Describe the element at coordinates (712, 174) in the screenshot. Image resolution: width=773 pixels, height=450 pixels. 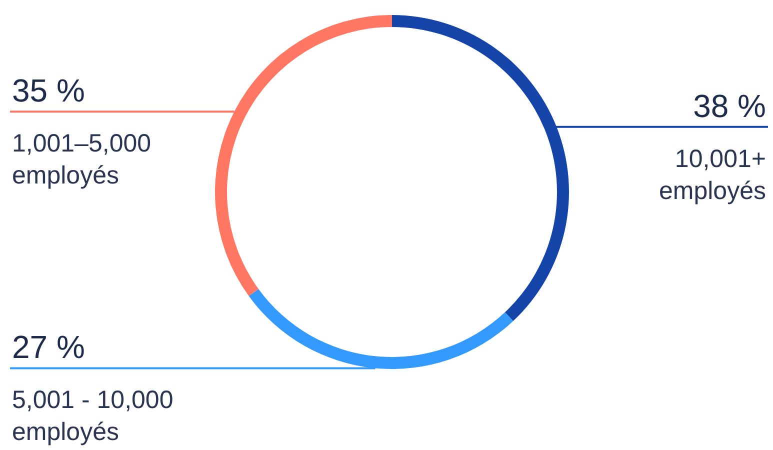
I see `slice-label: 10,001+ employés` at that location.